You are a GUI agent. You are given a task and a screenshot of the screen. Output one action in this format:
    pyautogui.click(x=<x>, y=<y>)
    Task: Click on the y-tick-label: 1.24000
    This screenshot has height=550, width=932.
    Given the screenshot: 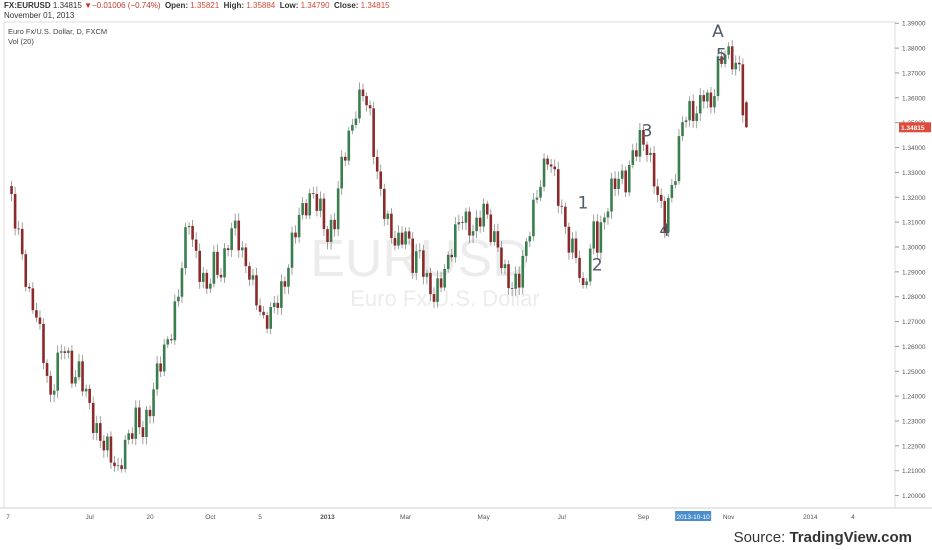 What is the action you would take?
    pyautogui.click(x=914, y=397)
    